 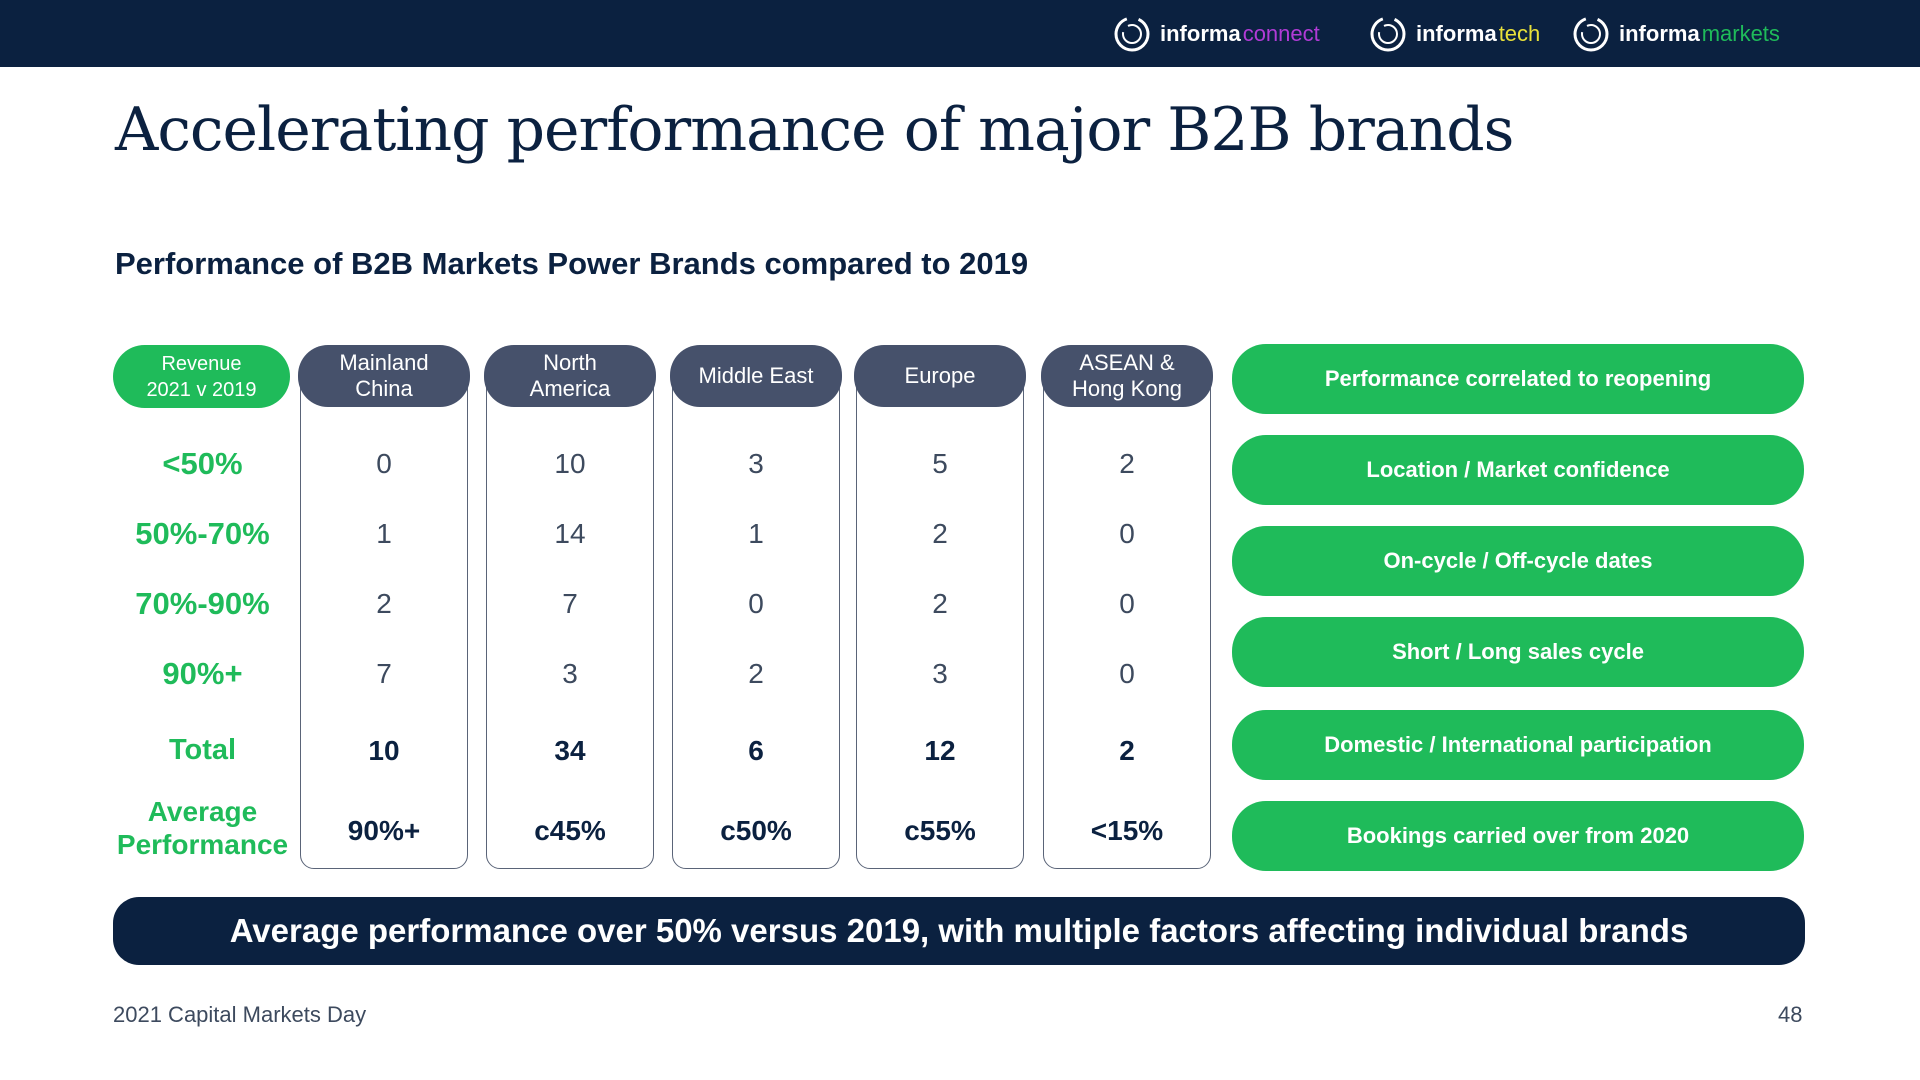 I want to click on factor-pill: Performance correlated to reopening, so click(x=1518, y=379).